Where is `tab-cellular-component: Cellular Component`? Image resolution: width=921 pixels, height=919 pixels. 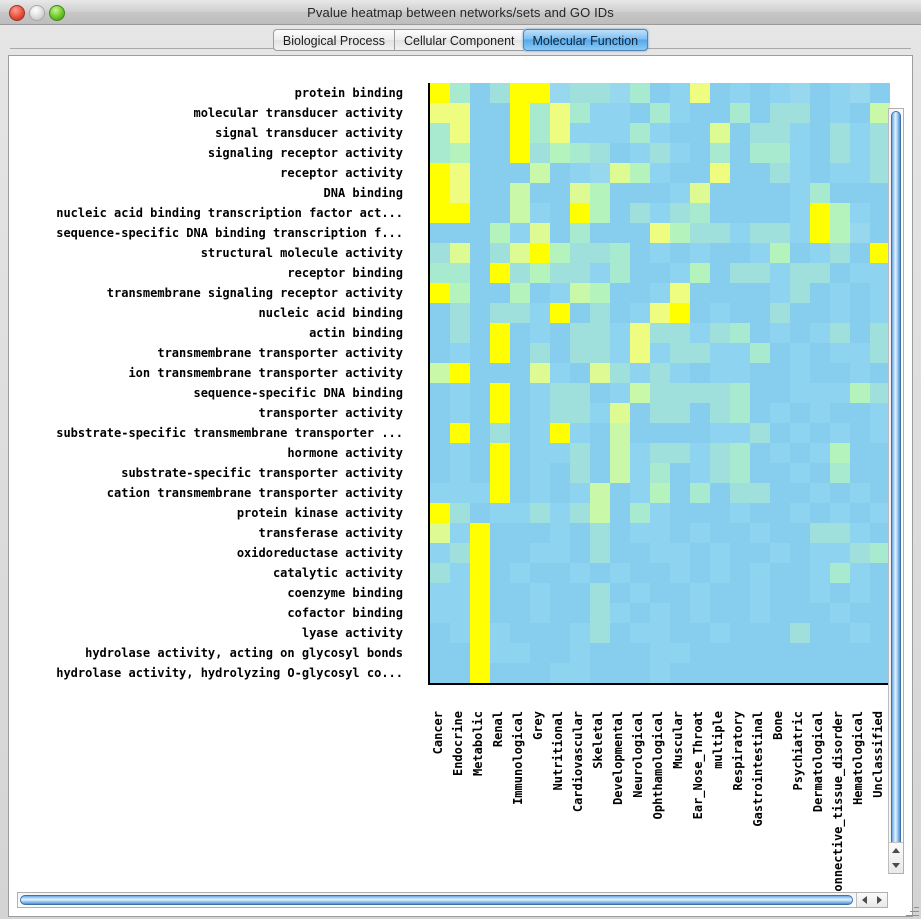
tab-cellular-component: Cellular Component is located at coordinates (459, 40).